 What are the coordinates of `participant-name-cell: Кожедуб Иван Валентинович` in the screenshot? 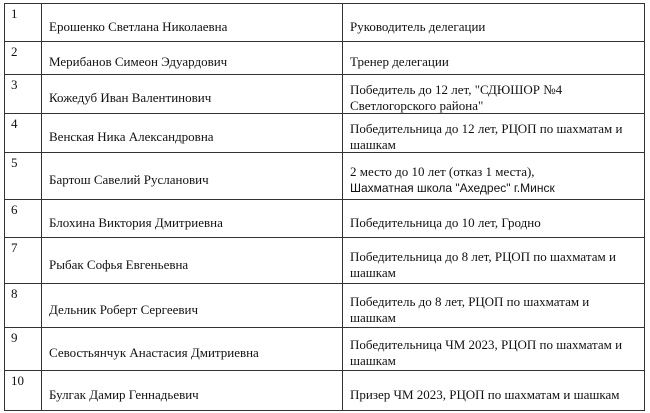 It's located at (192, 94).